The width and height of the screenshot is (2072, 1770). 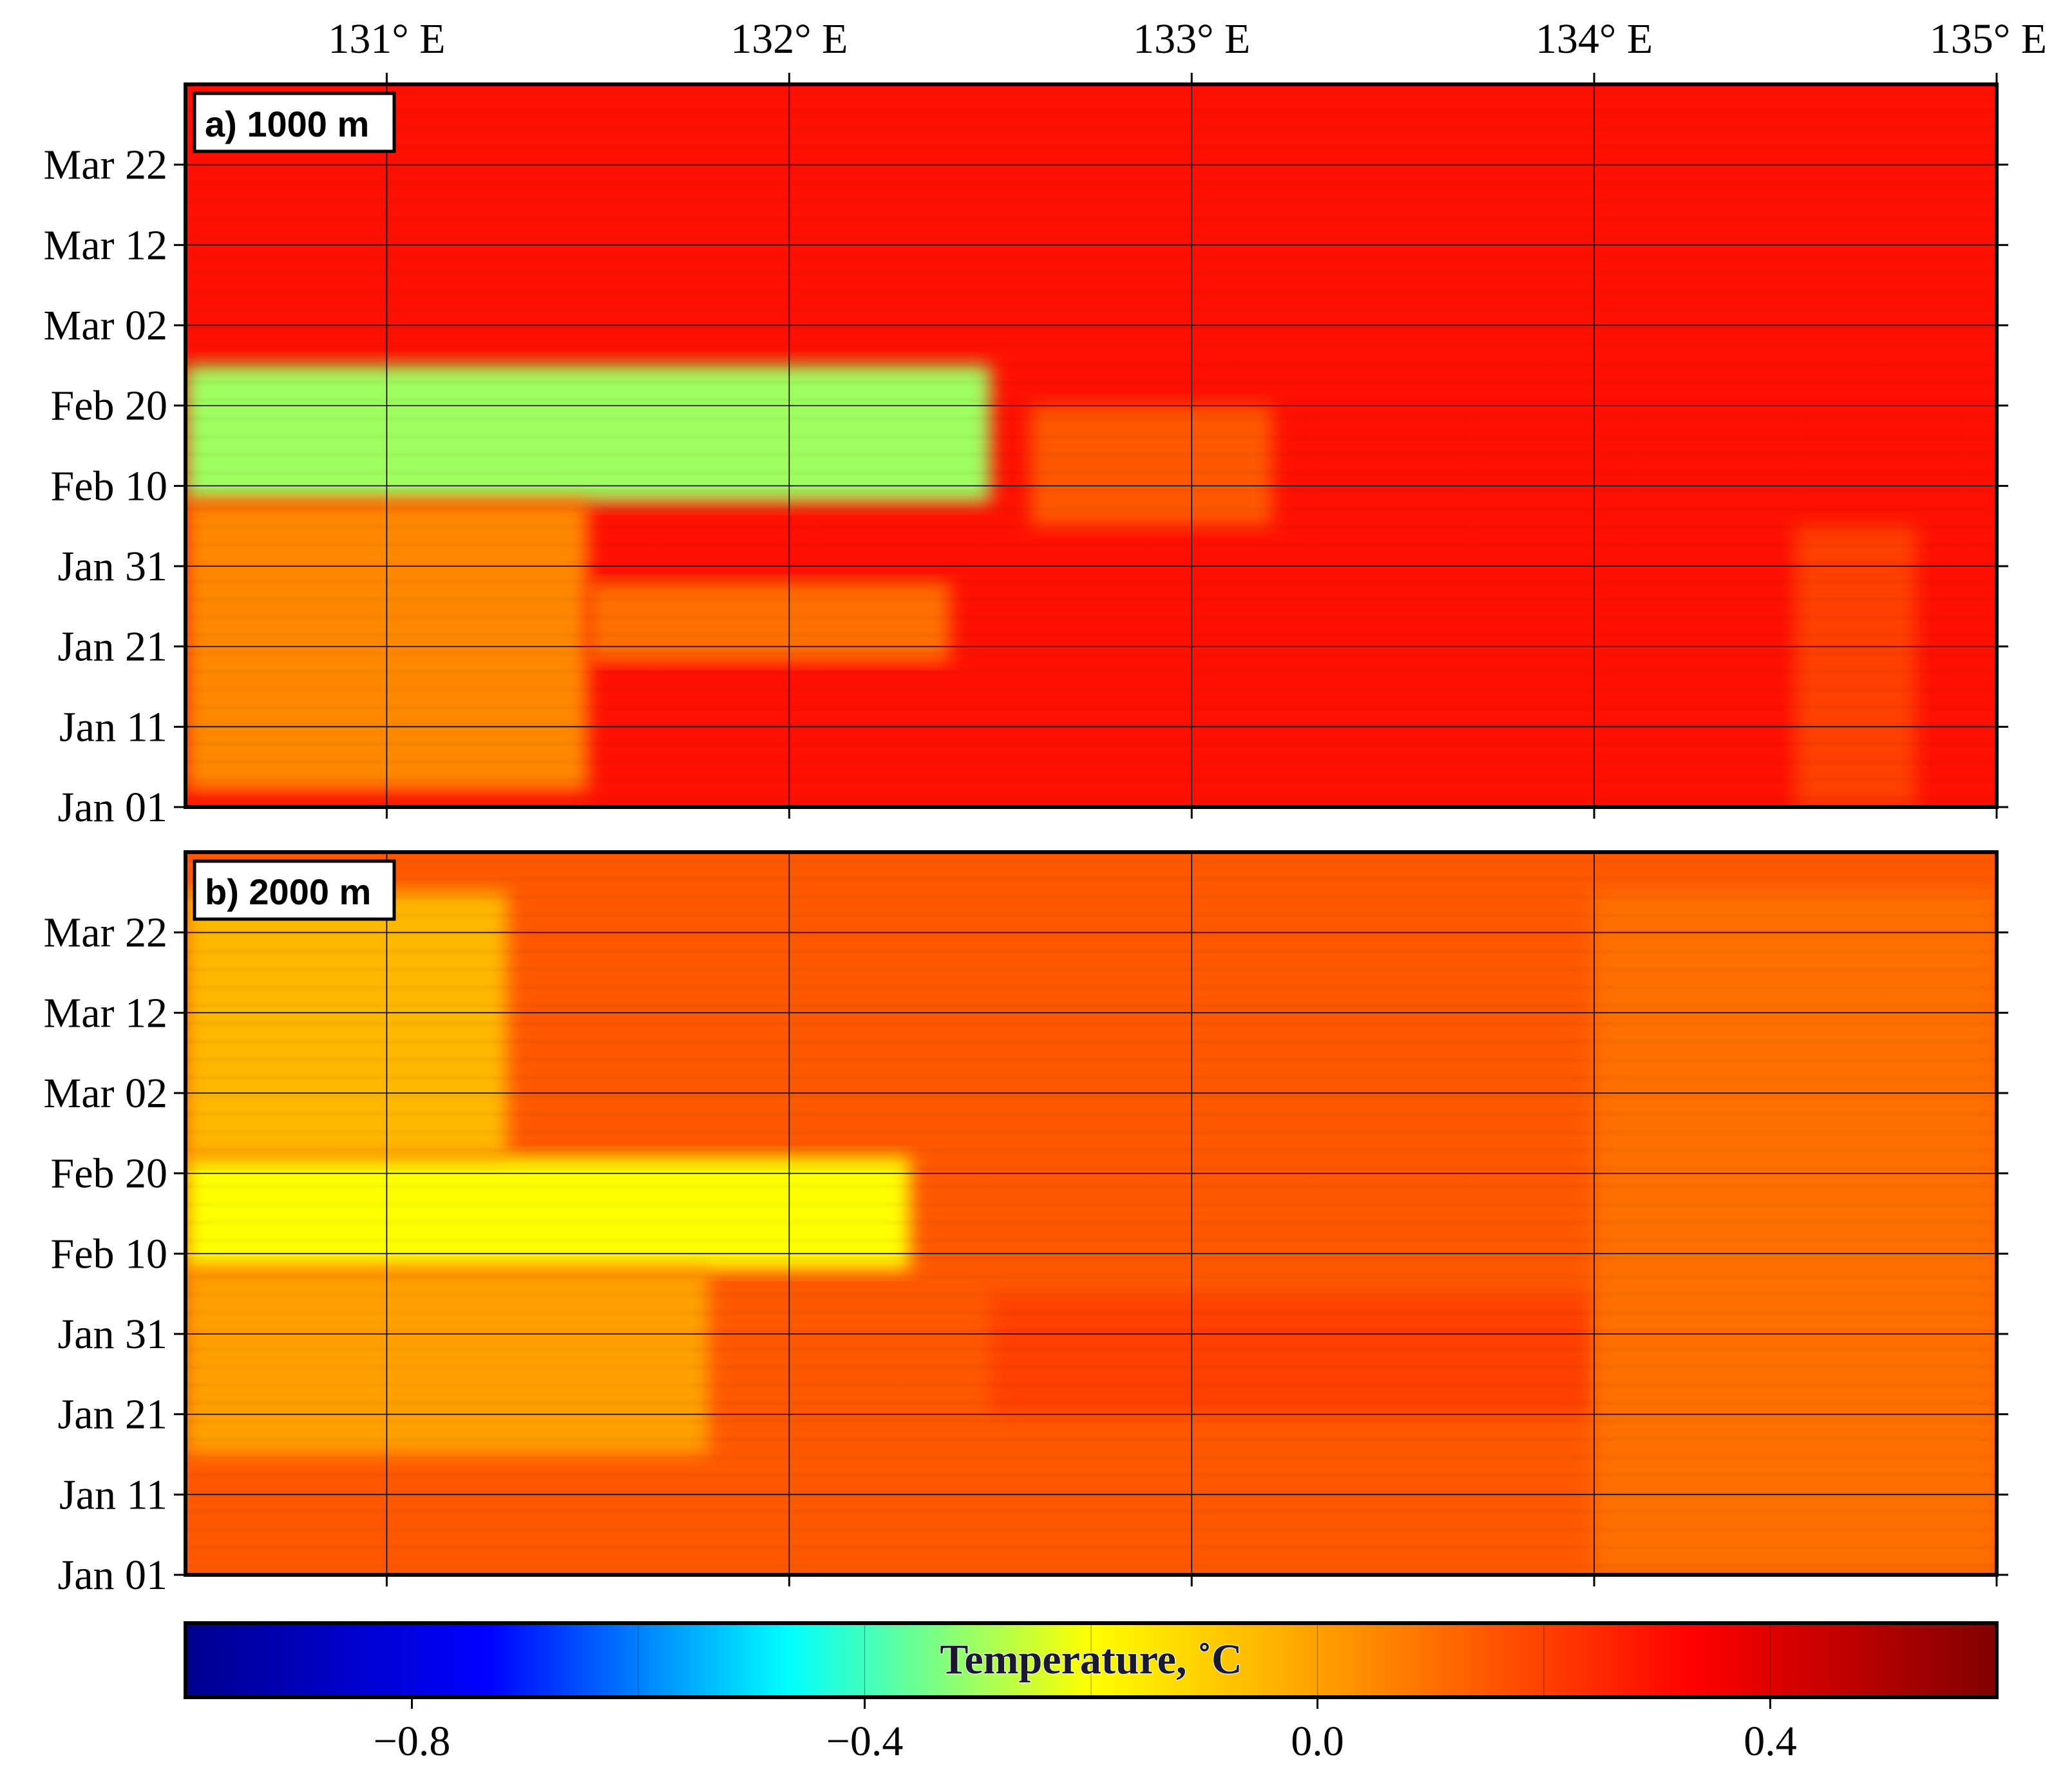 I want to click on y-tick-label: Jan 11, so click(x=113, y=726).